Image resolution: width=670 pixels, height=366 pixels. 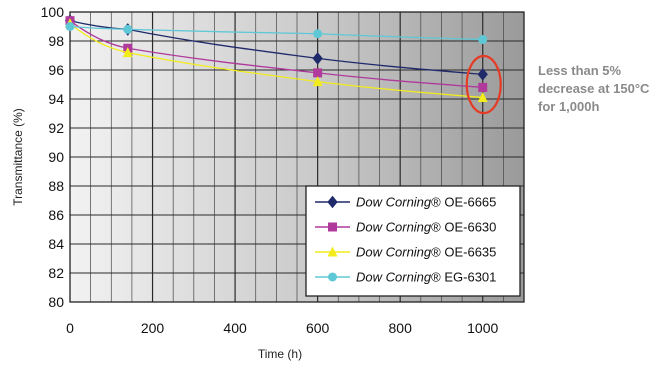 What do you see at coordinates (56, 41) in the screenshot?
I see `y-tick-label: 98` at bounding box center [56, 41].